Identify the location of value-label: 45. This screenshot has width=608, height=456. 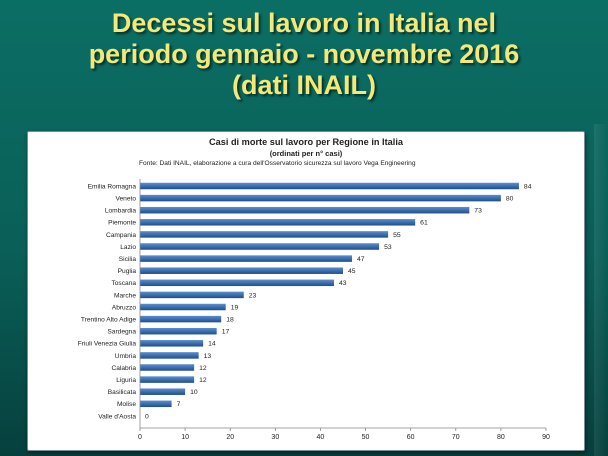
(352, 271).